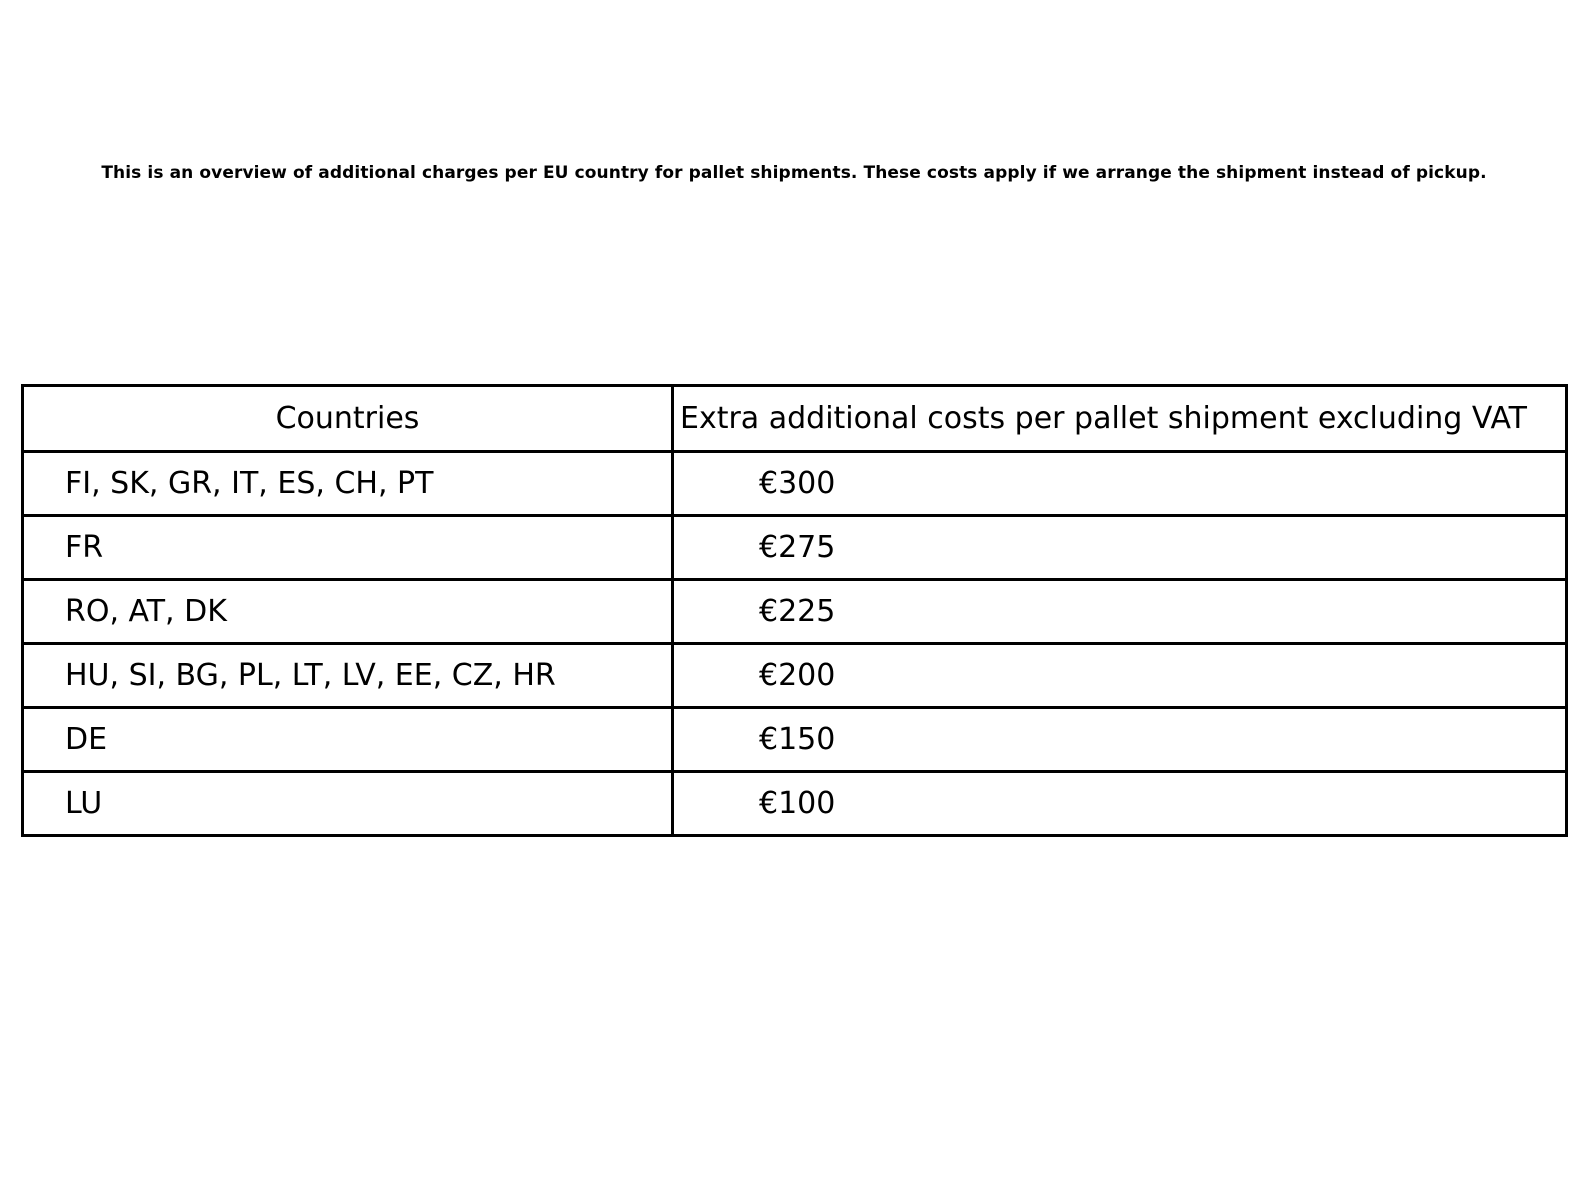 This screenshot has height=1191, width=1588. I want to click on countries-cell: FI, SK, GR, IT, ES, CH, PT, so click(347, 483).